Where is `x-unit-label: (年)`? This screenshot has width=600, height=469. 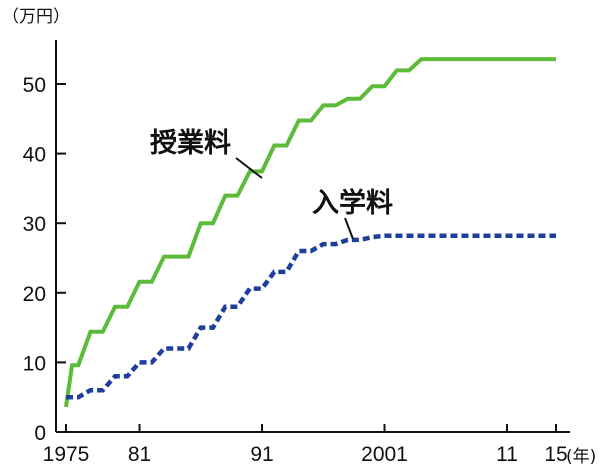
x-unit-label: (年) is located at coordinates (581, 457).